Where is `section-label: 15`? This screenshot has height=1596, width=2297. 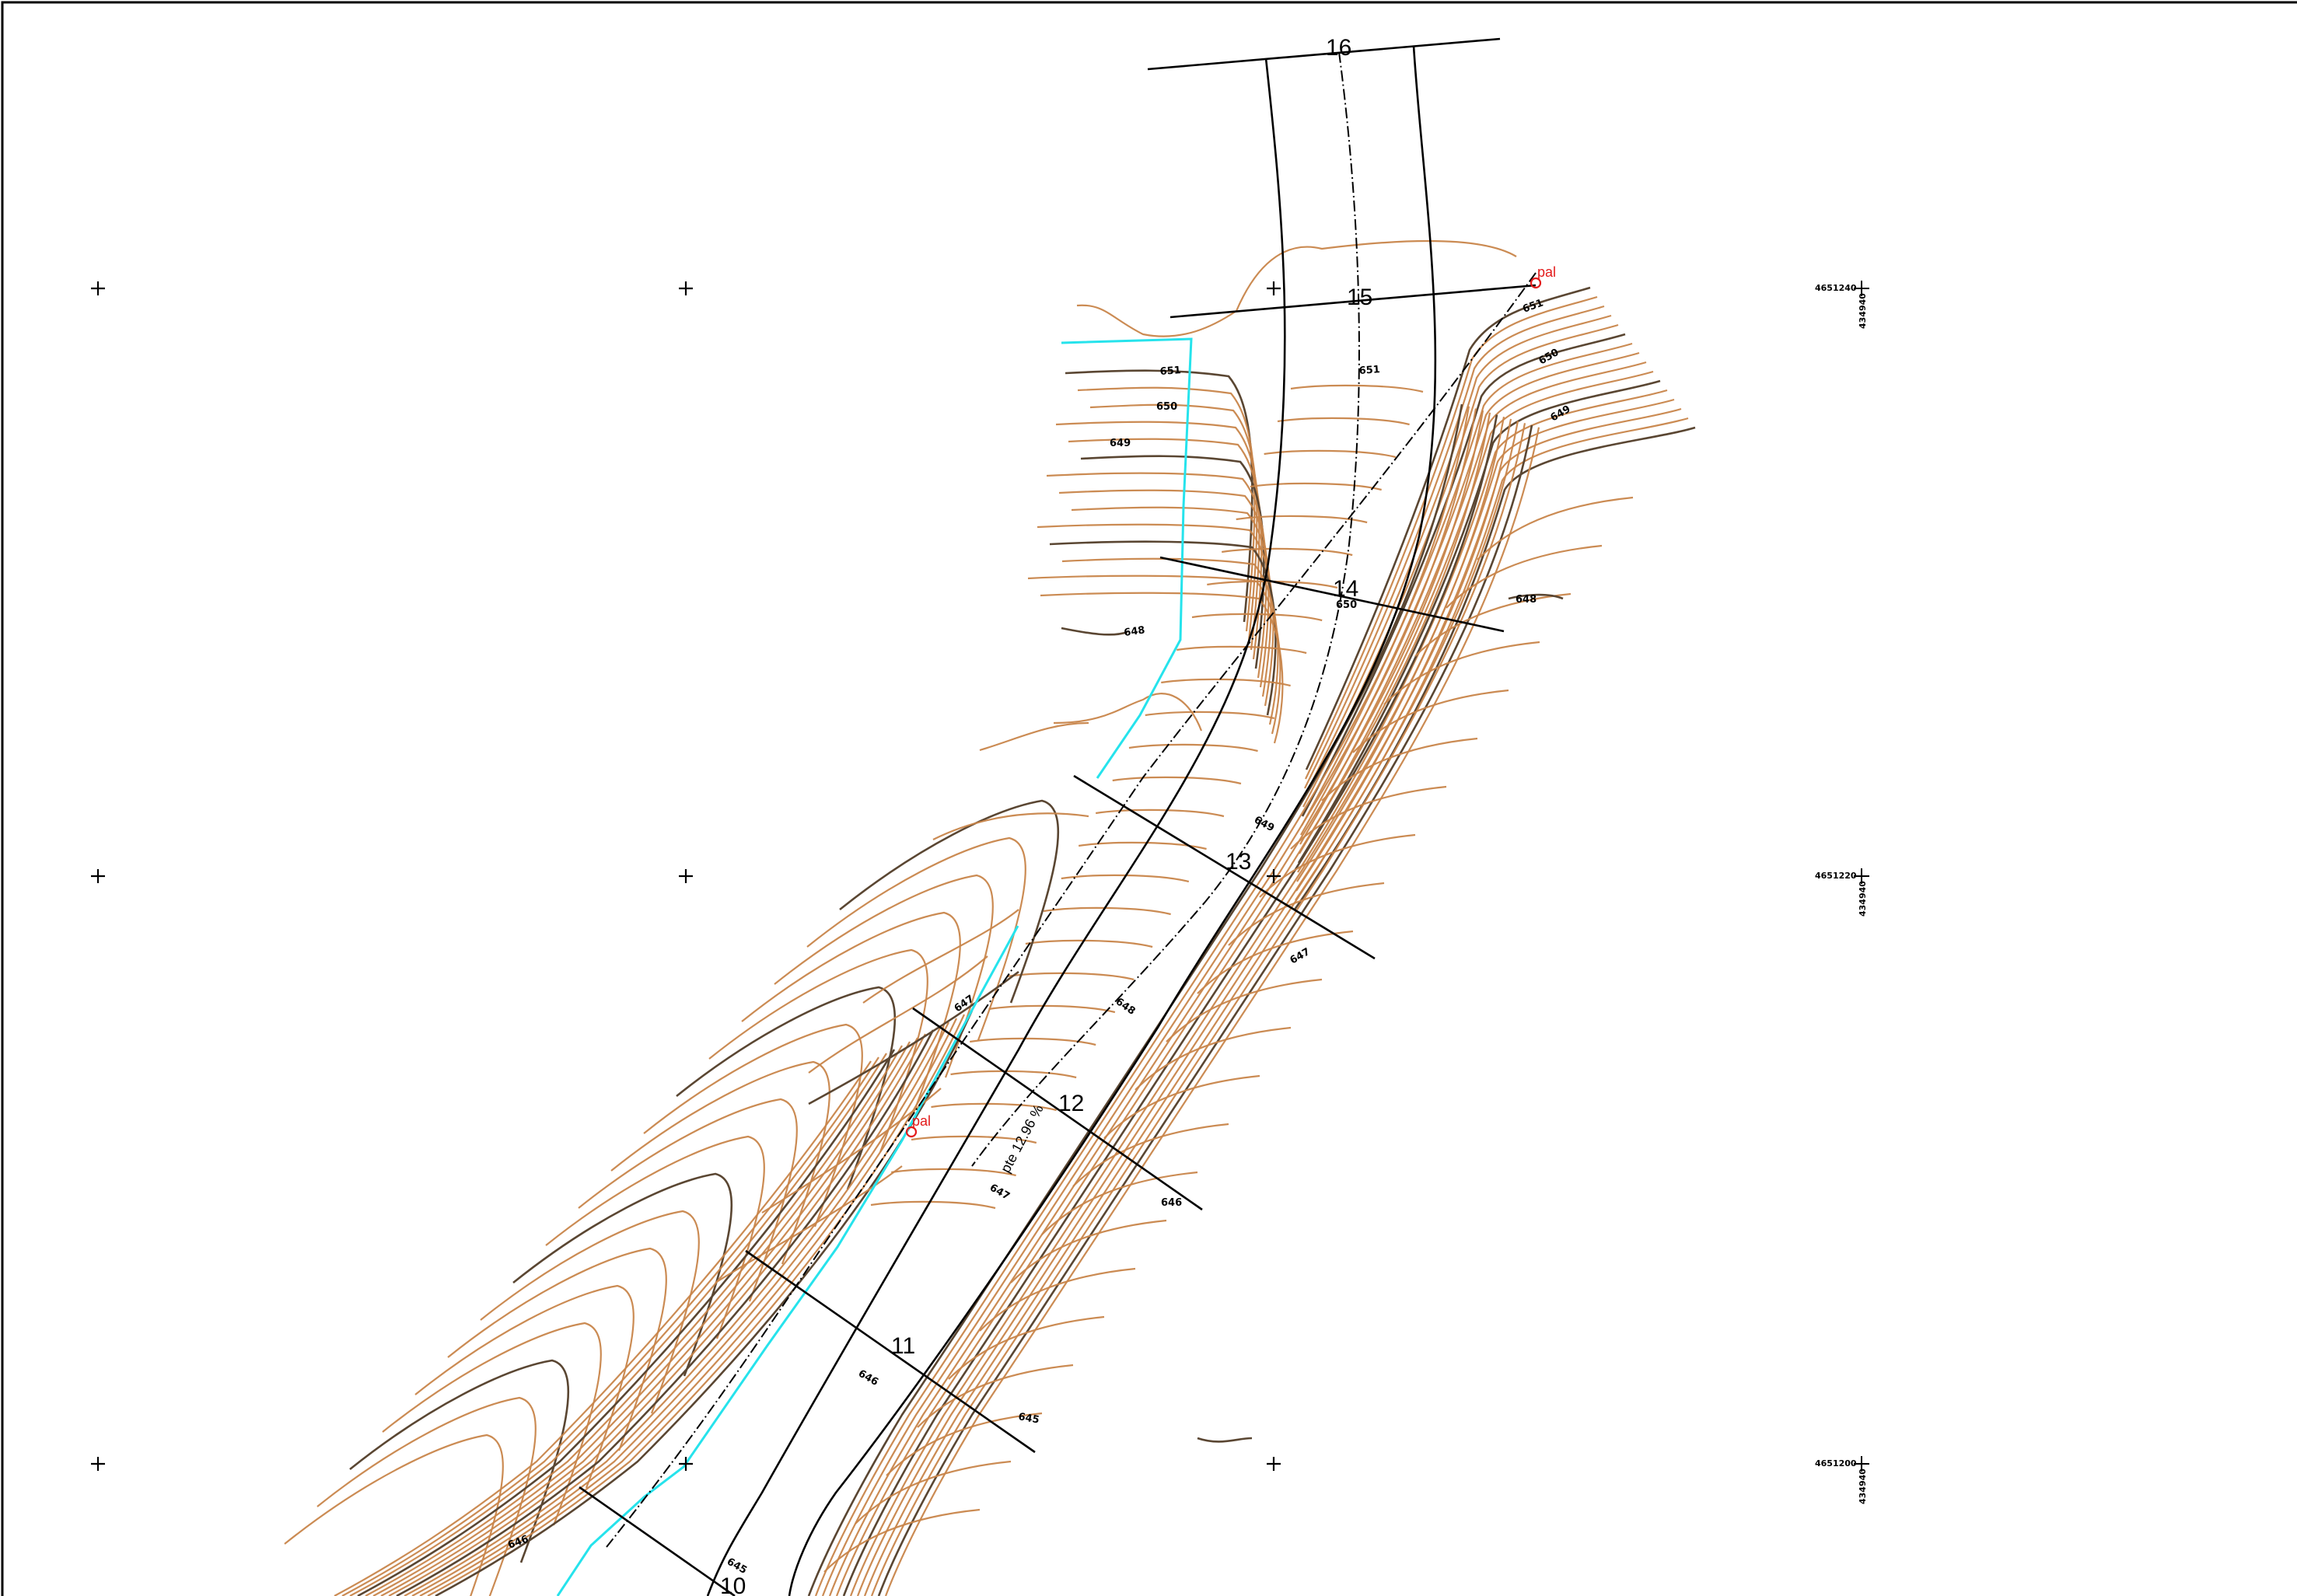
section-label: 15 is located at coordinates (1359, 297).